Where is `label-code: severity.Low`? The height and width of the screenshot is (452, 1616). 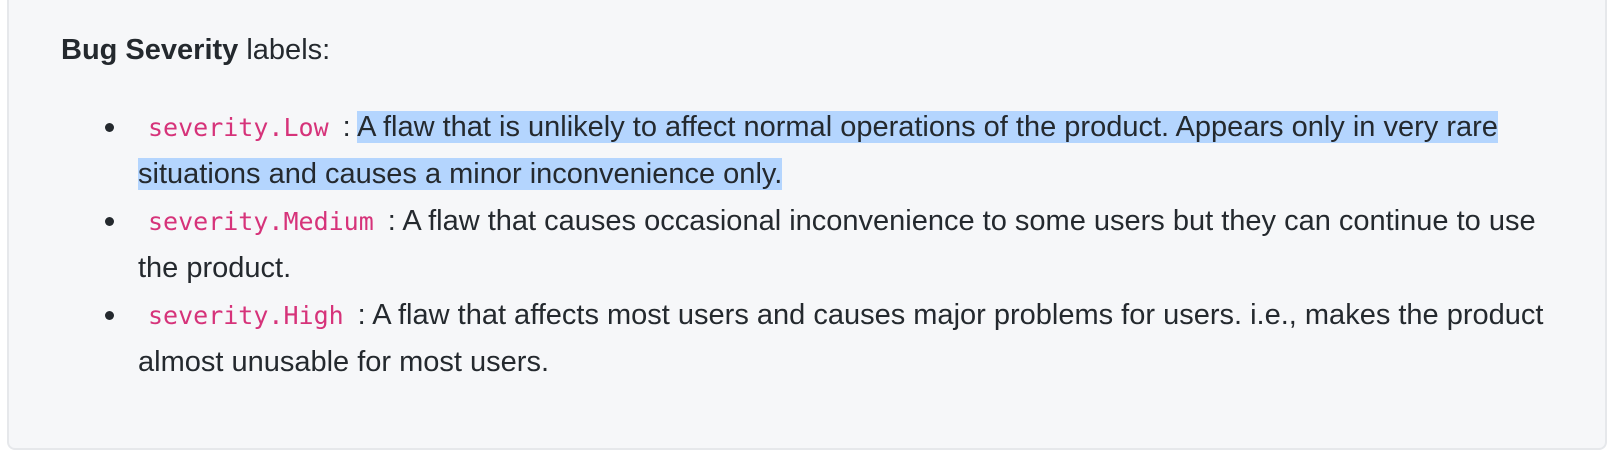
label-code: severity.Low is located at coordinates (238, 127).